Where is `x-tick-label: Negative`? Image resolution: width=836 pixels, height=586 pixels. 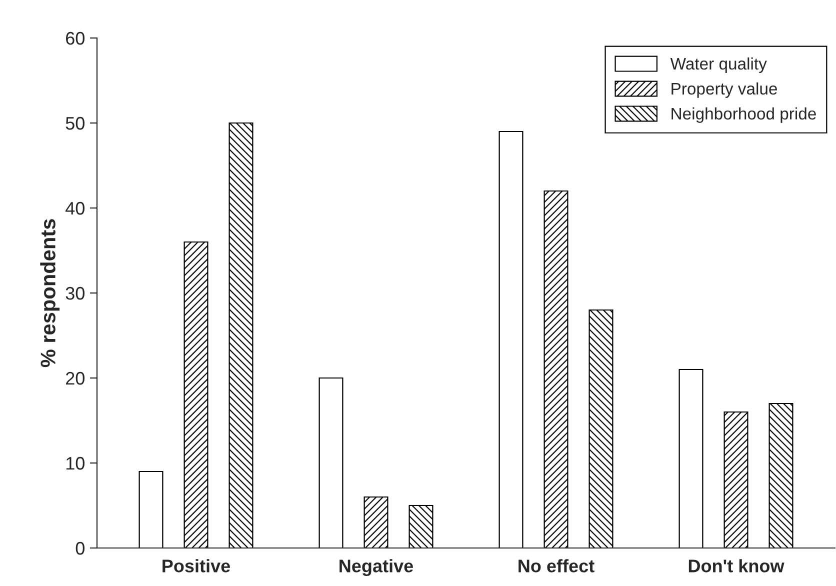
x-tick-label: Negative is located at coordinates (377, 567).